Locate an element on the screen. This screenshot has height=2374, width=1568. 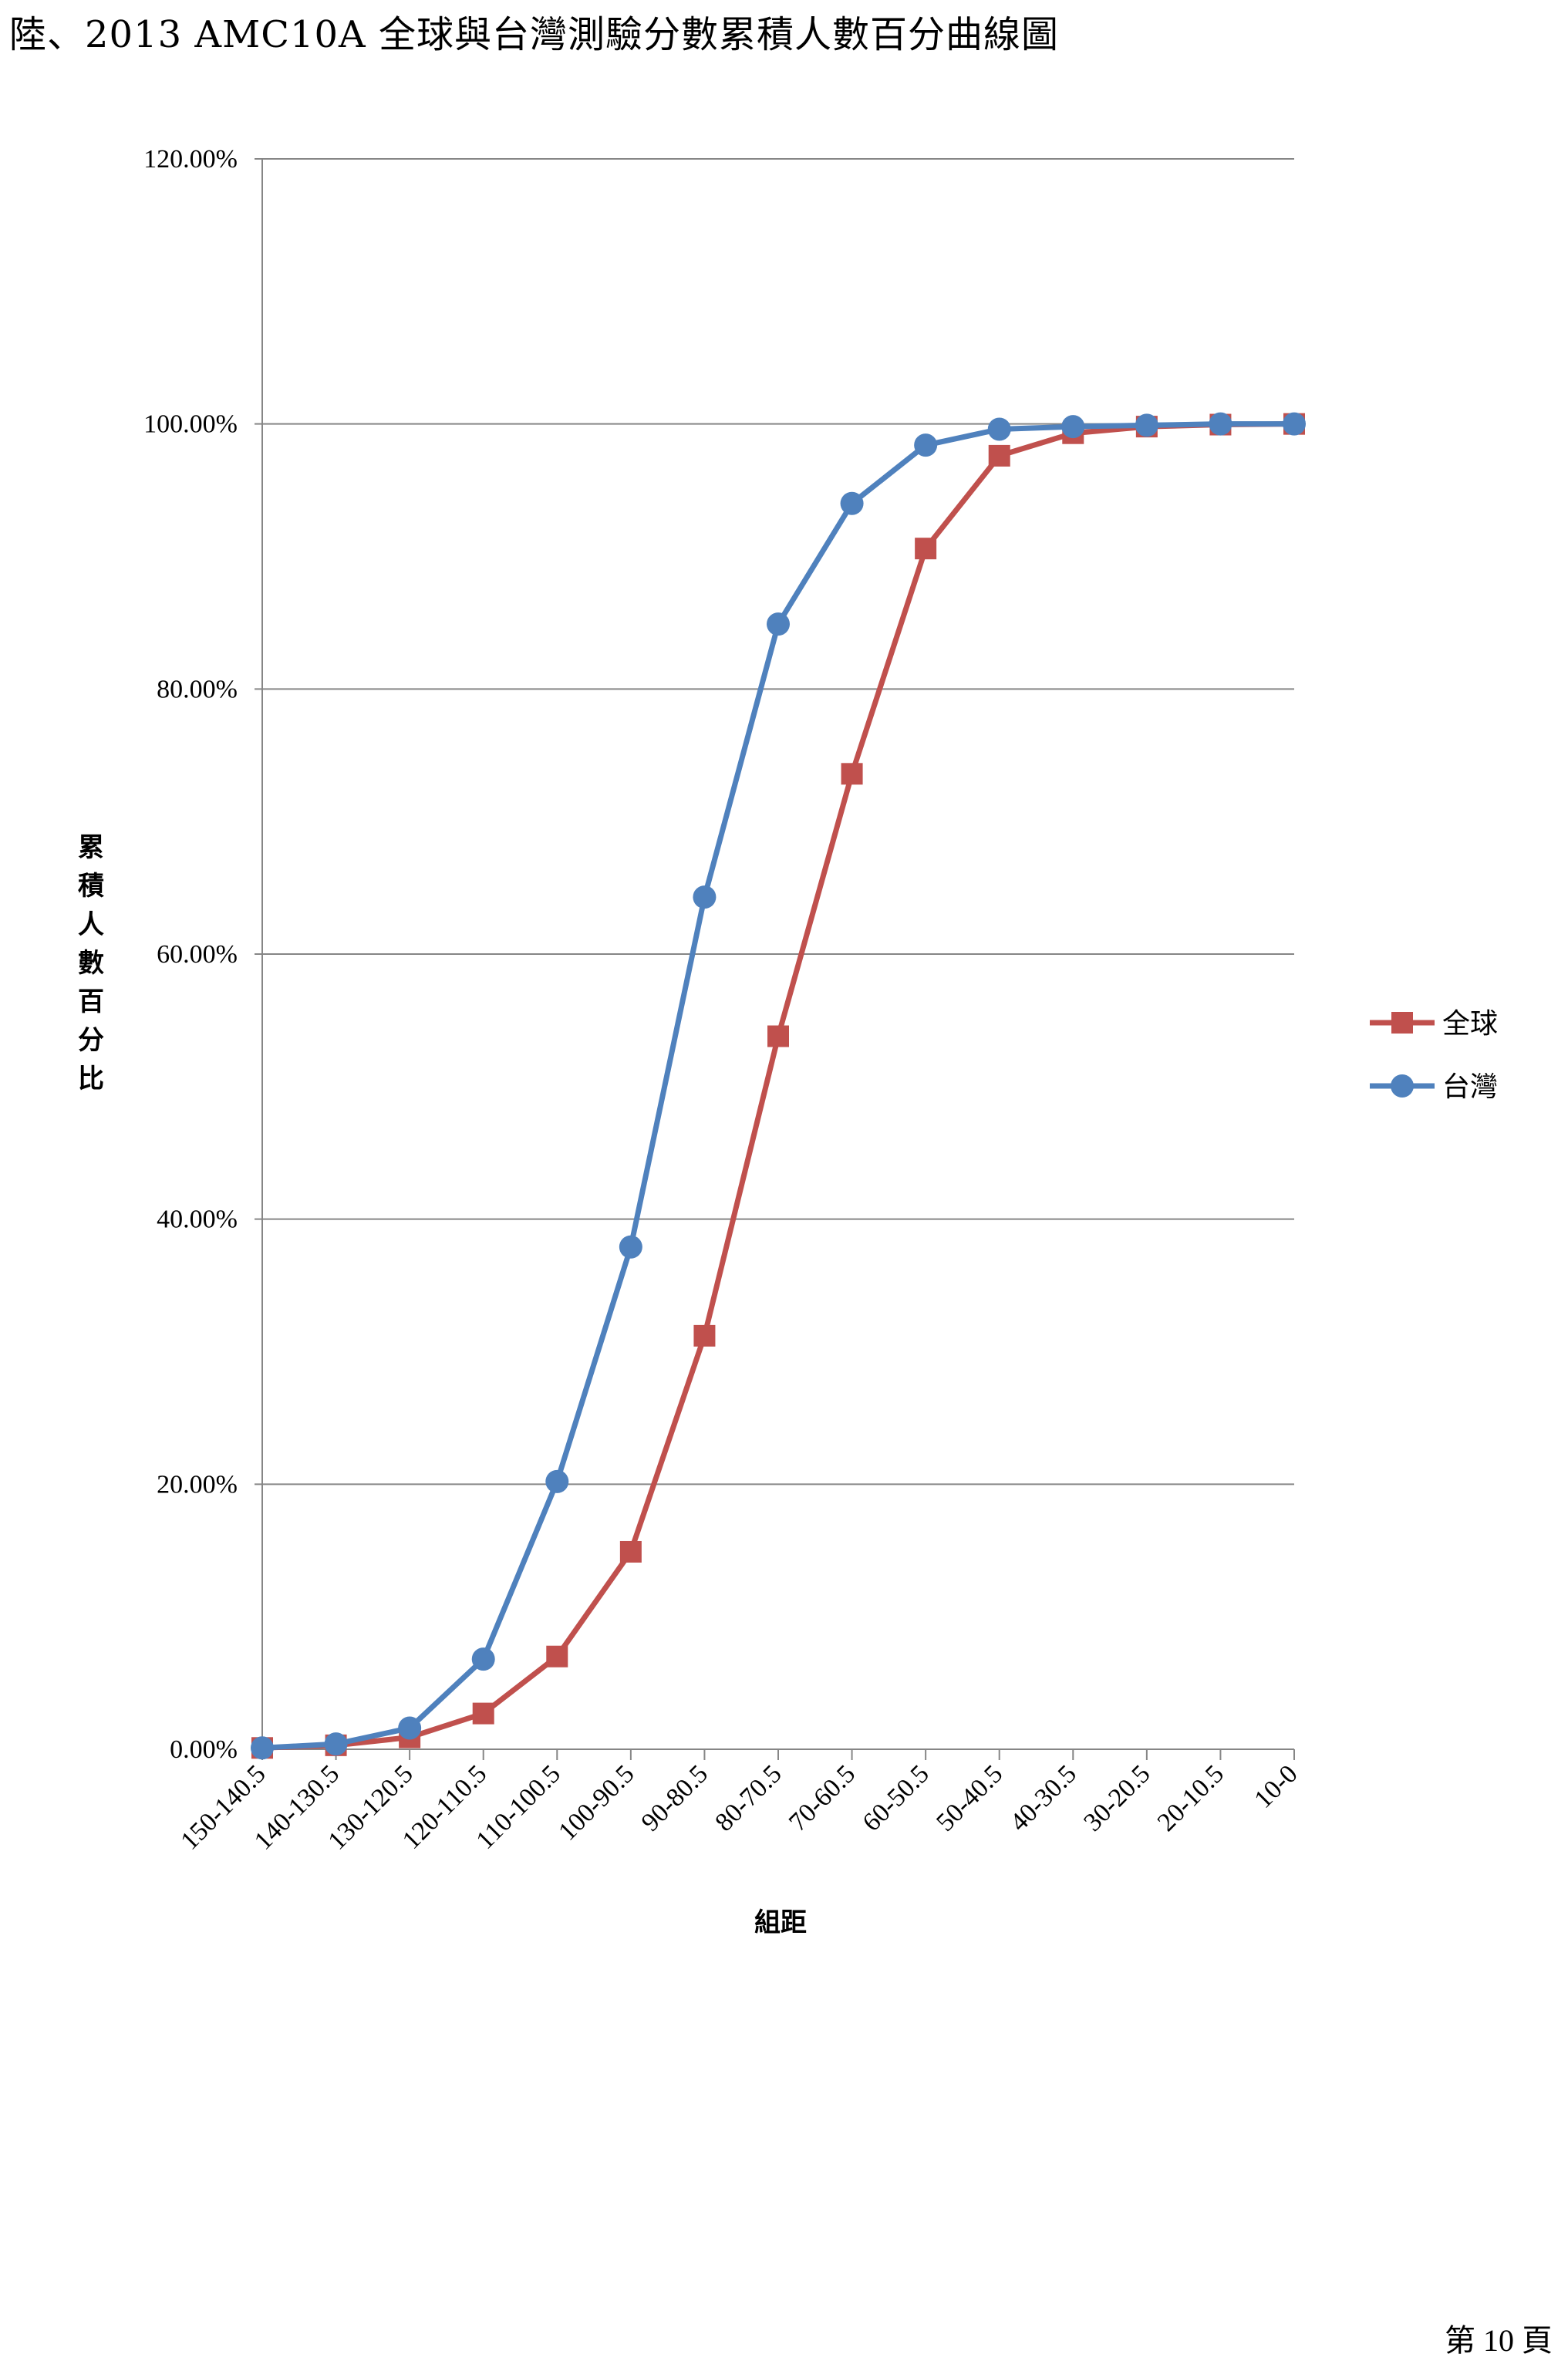
y-tick-label: 80.00% is located at coordinates (198, 689).